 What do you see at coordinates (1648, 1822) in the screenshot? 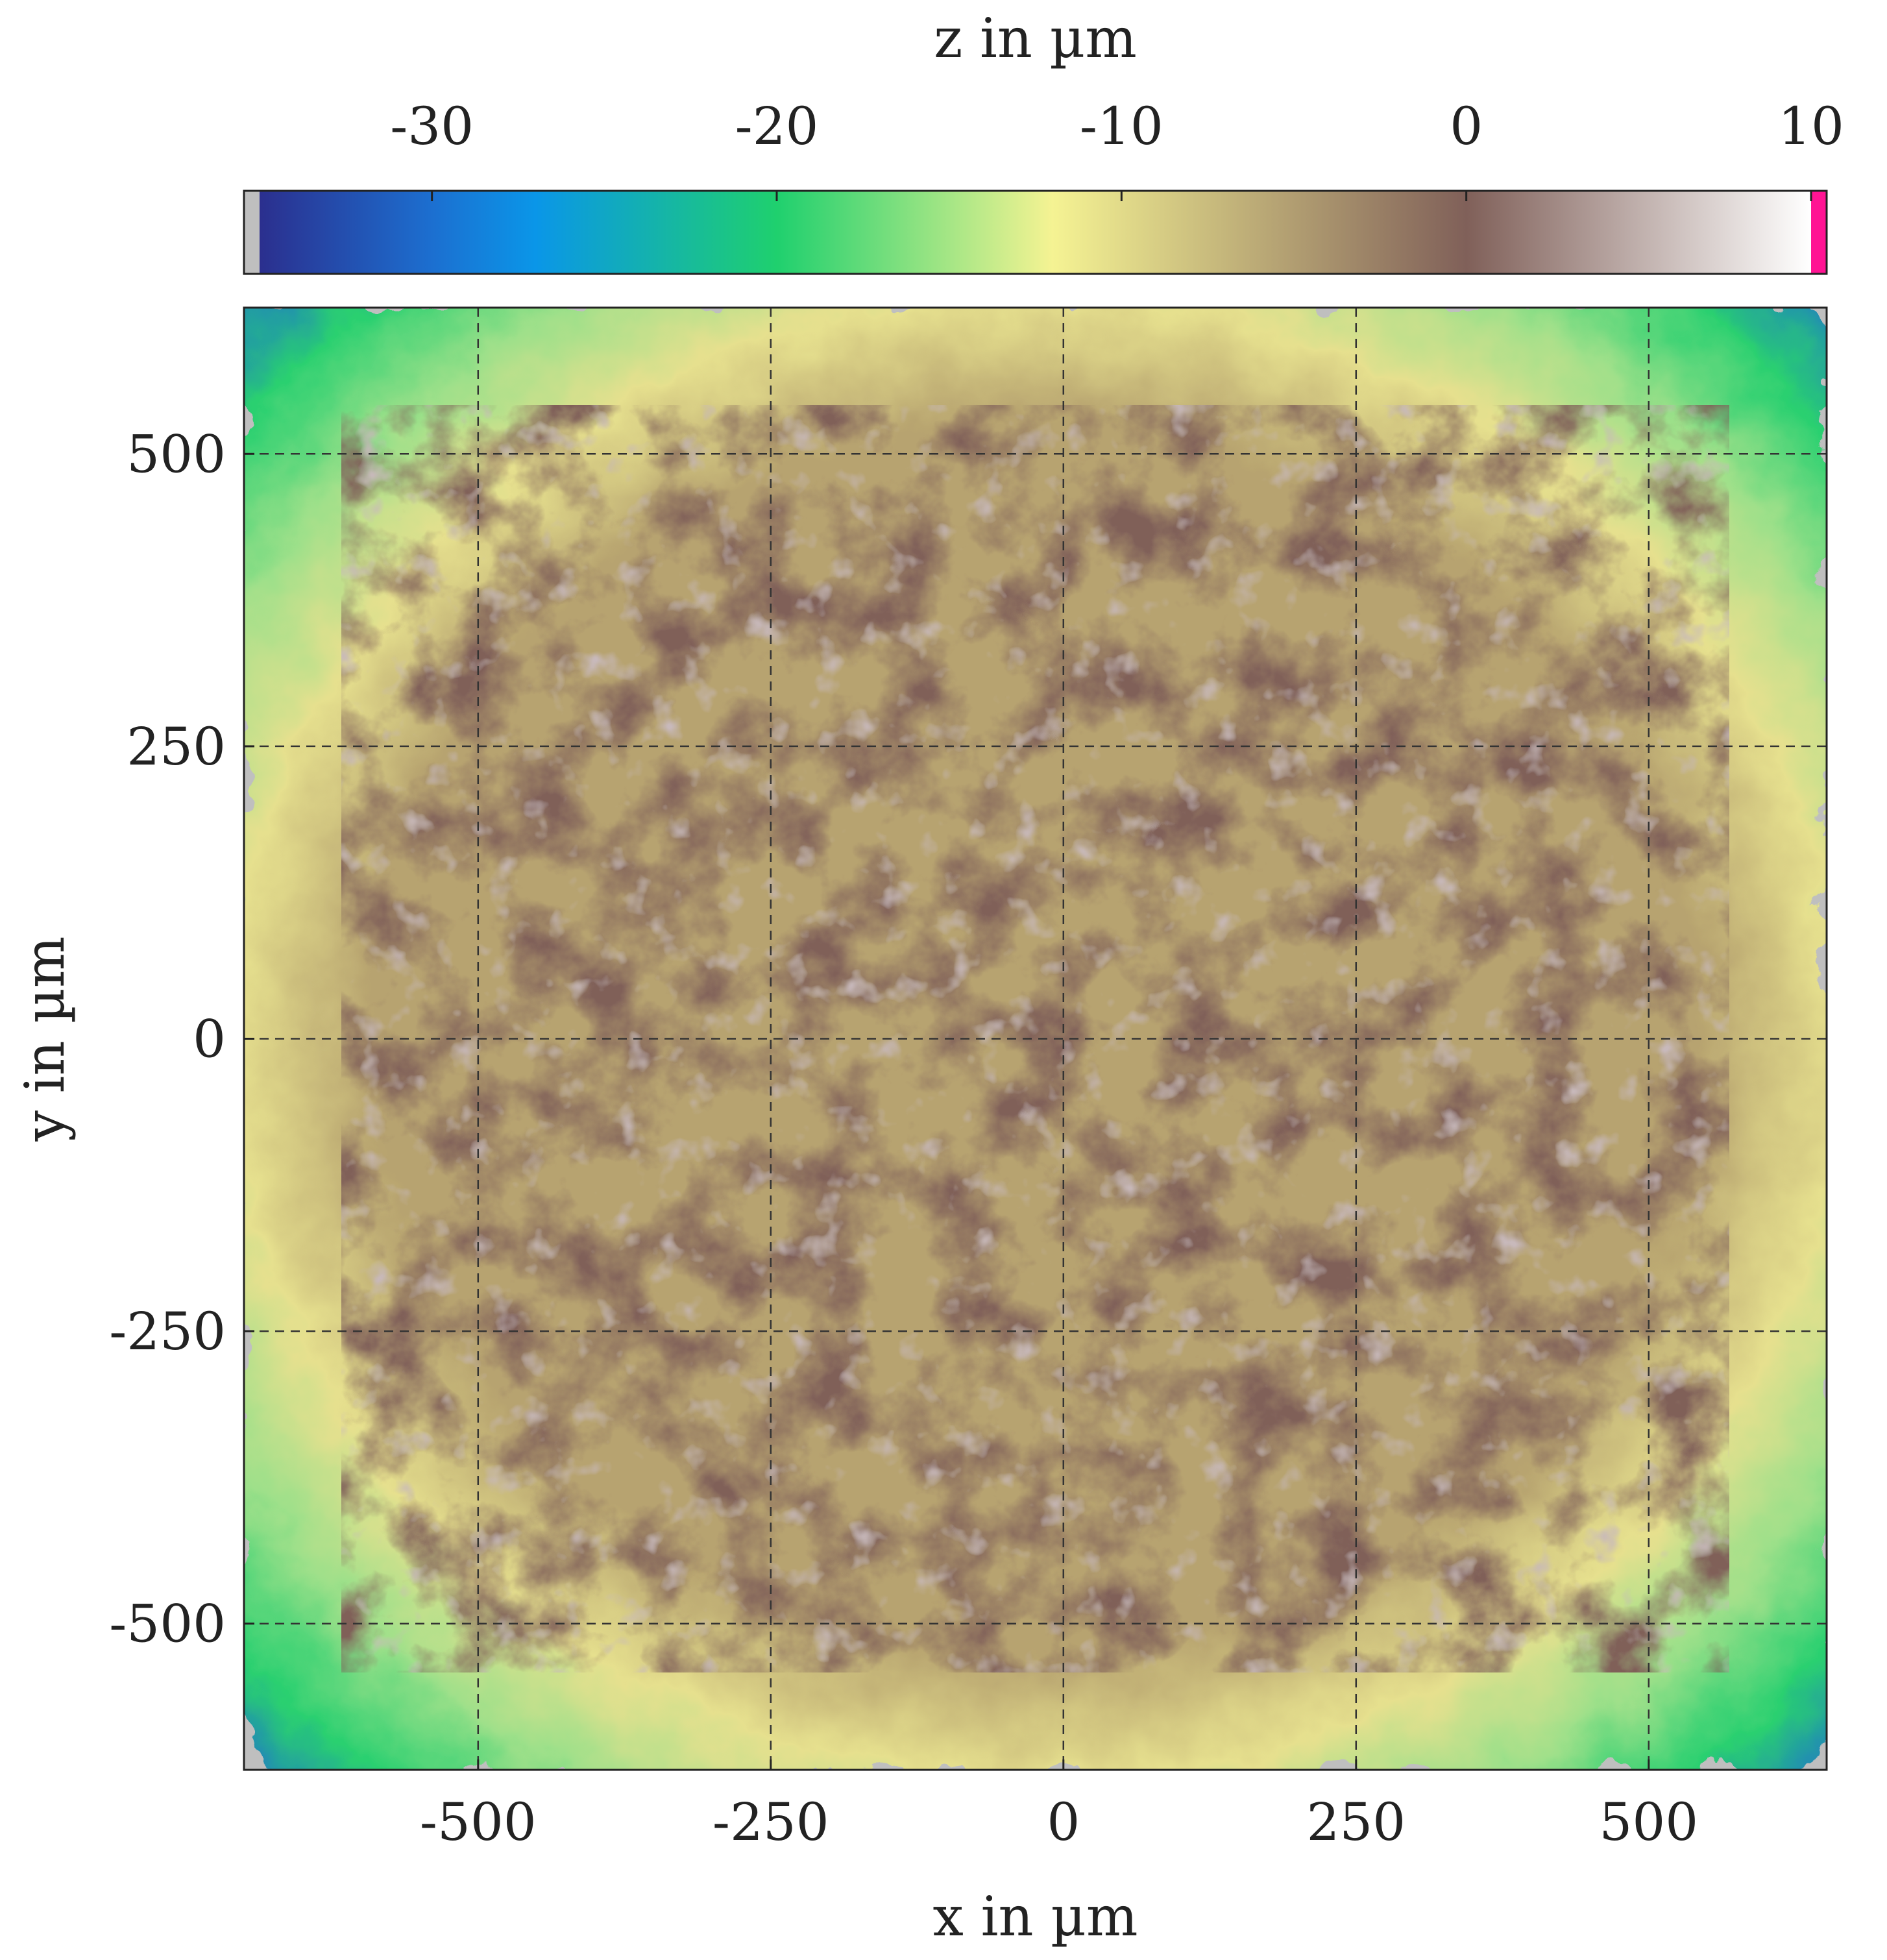
I see `x-tick-label: 500` at bounding box center [1648, 1822].